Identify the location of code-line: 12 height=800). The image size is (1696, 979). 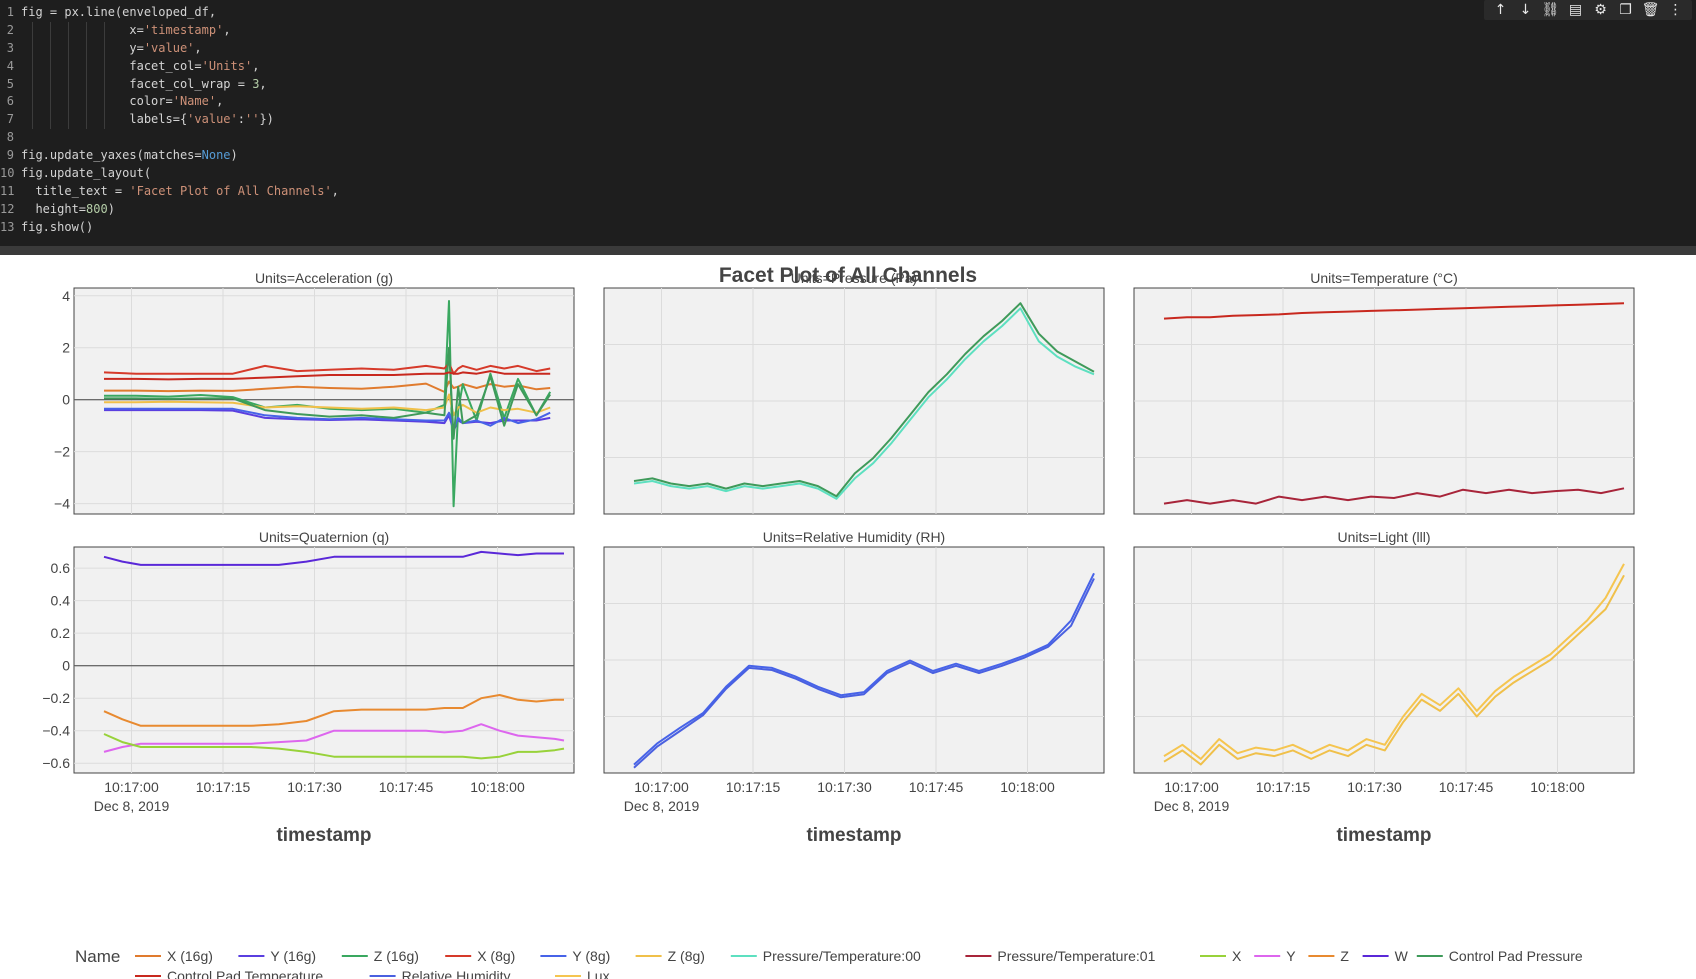
(169, 210).